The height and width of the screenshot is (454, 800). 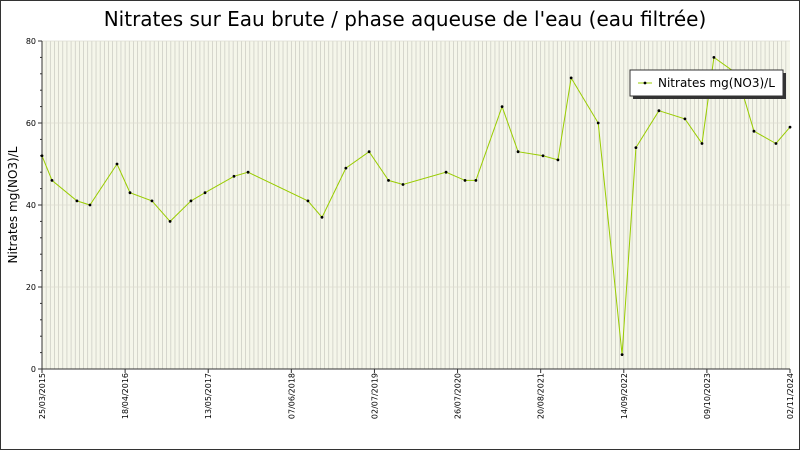 I want to click on y-tick-label: 60, so click(x=31, y=123).